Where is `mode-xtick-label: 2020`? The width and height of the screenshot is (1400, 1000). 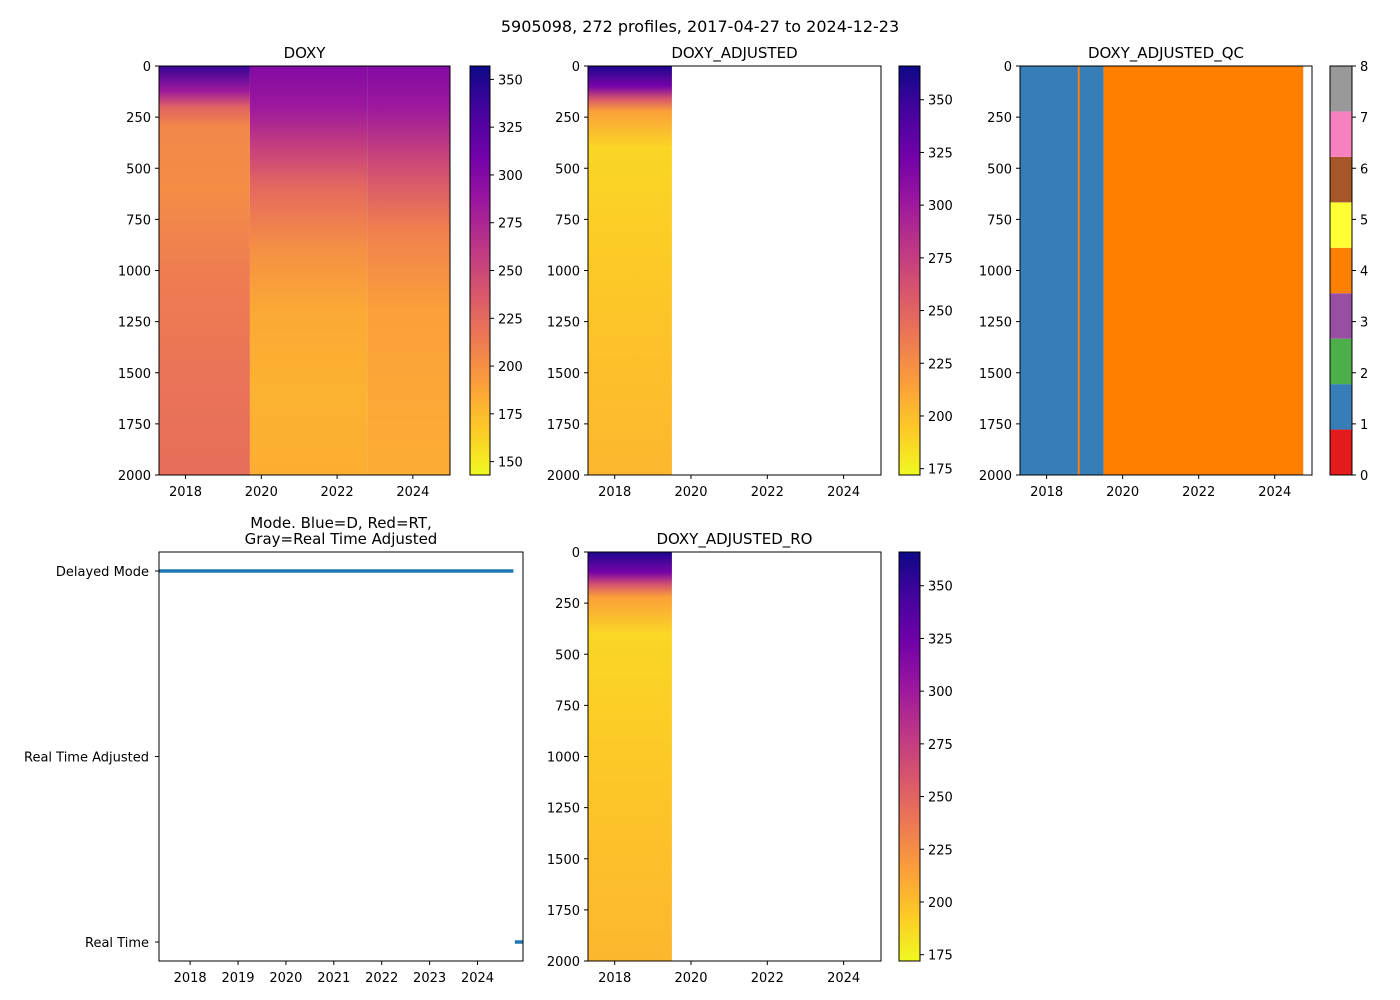
mode-xtick-label: 2020 is located at coordinates (285, 978).